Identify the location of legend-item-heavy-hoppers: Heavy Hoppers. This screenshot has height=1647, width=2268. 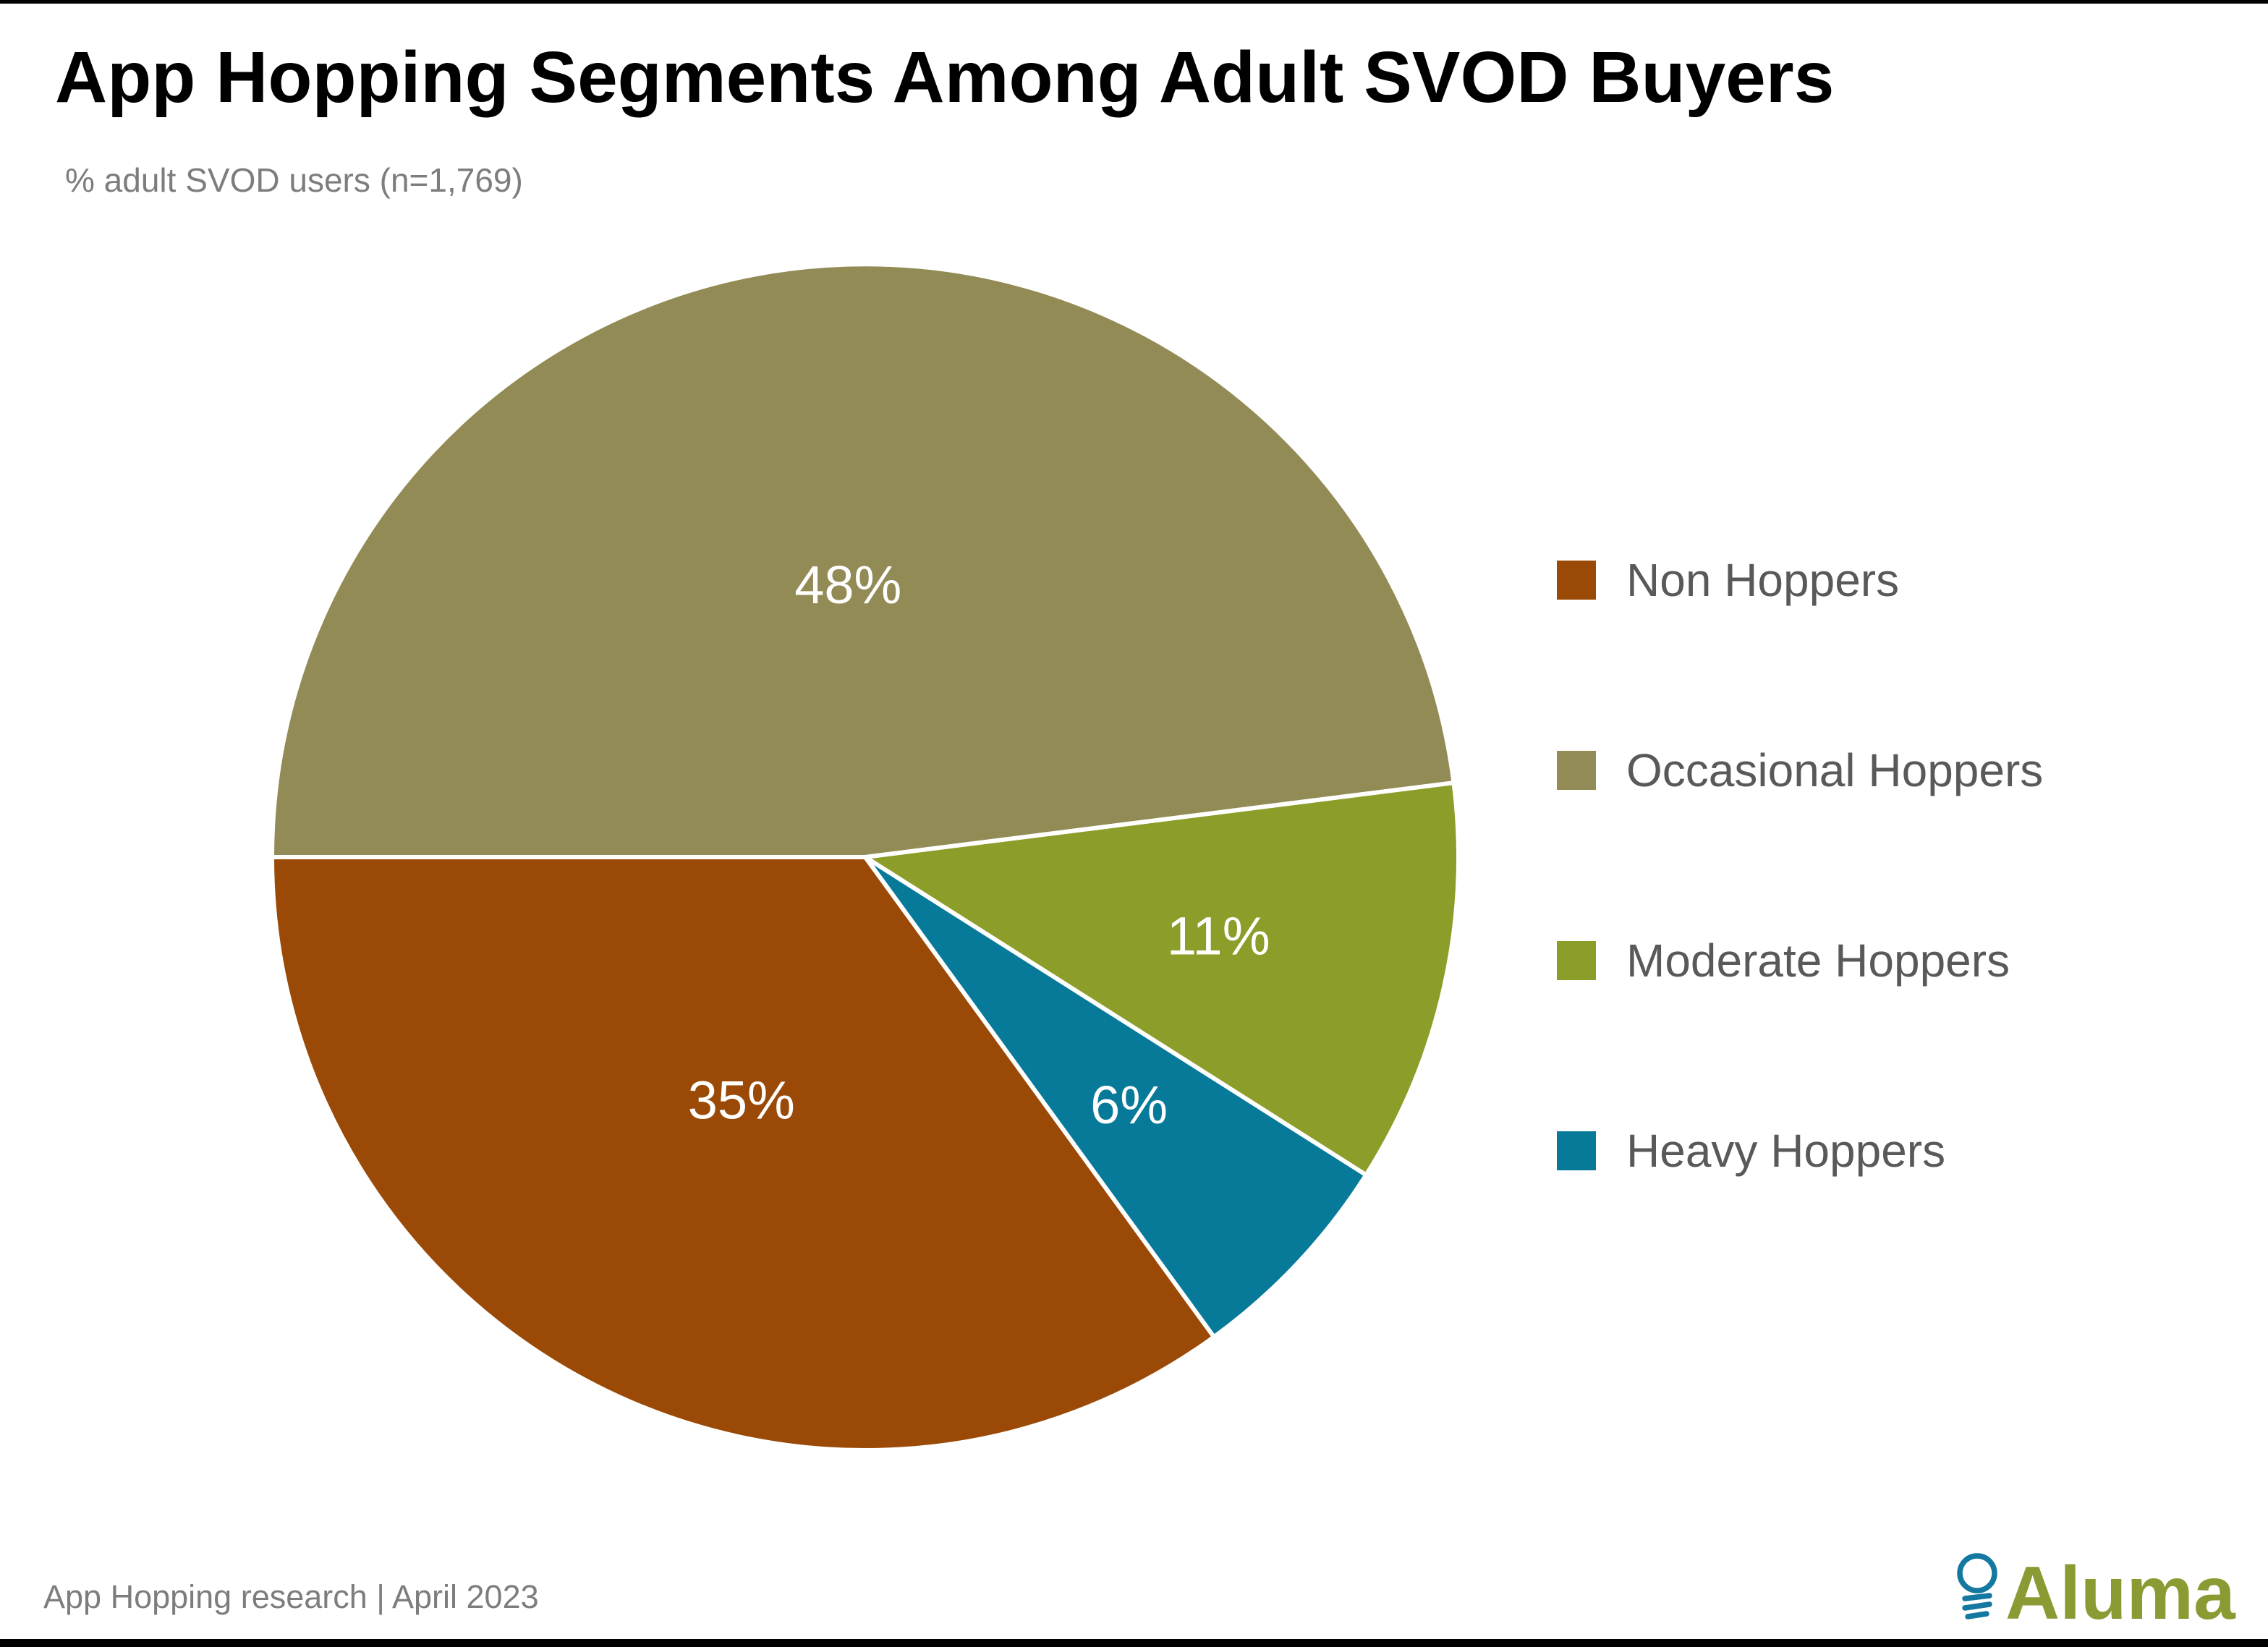
(1800, 1150).